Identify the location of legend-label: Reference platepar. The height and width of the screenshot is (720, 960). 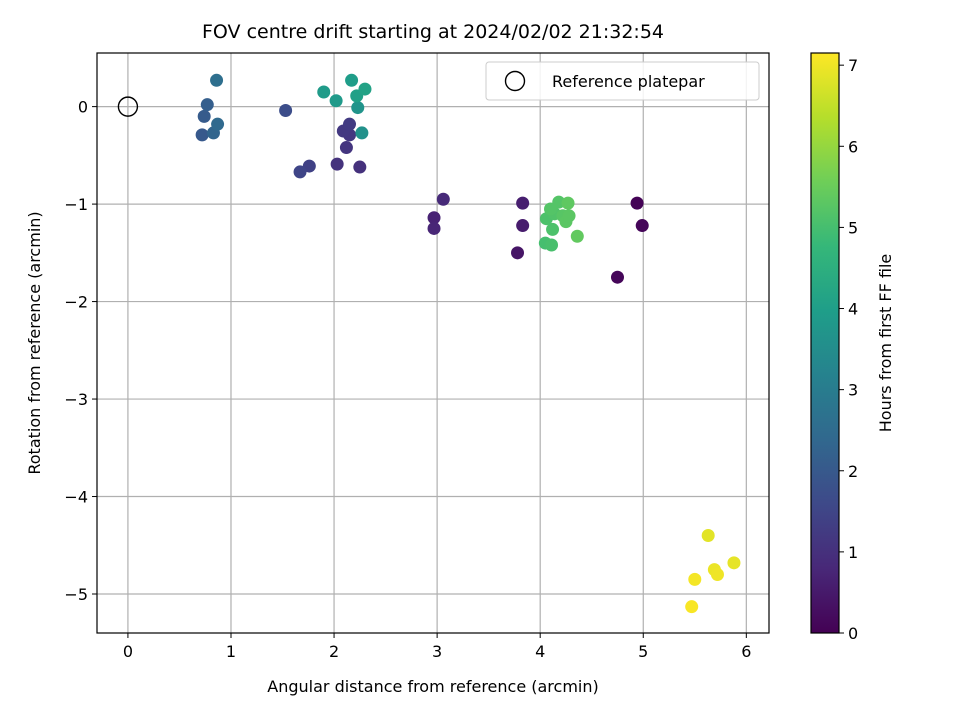
(628, 81).